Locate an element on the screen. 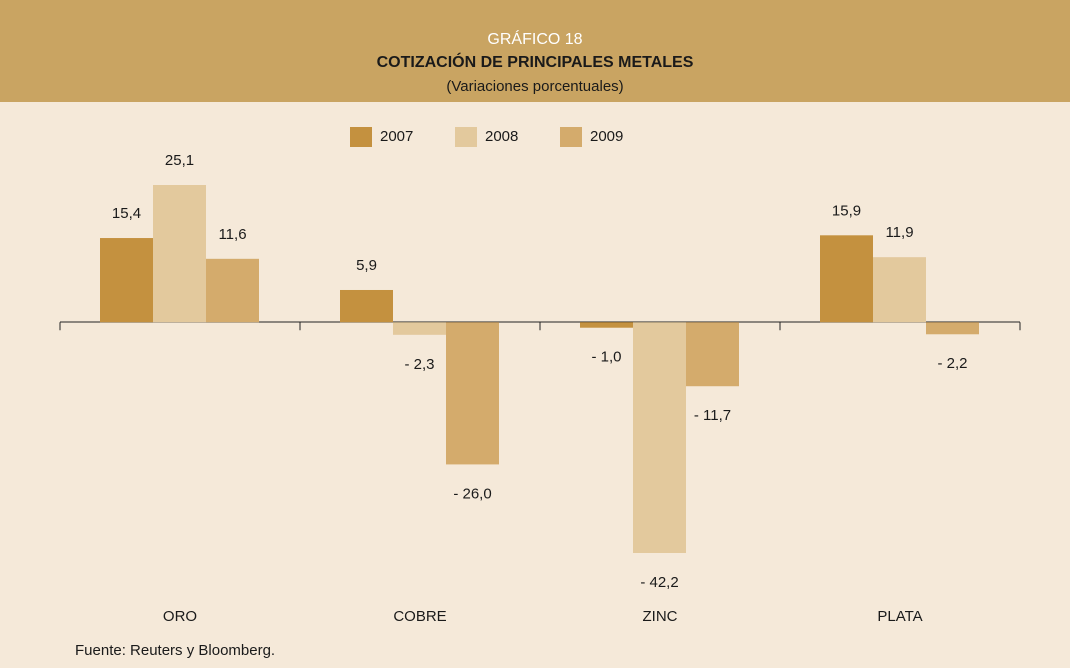  source-note: Fuente: Reuters y Bloomberg. is located at coordinates (175, 650).